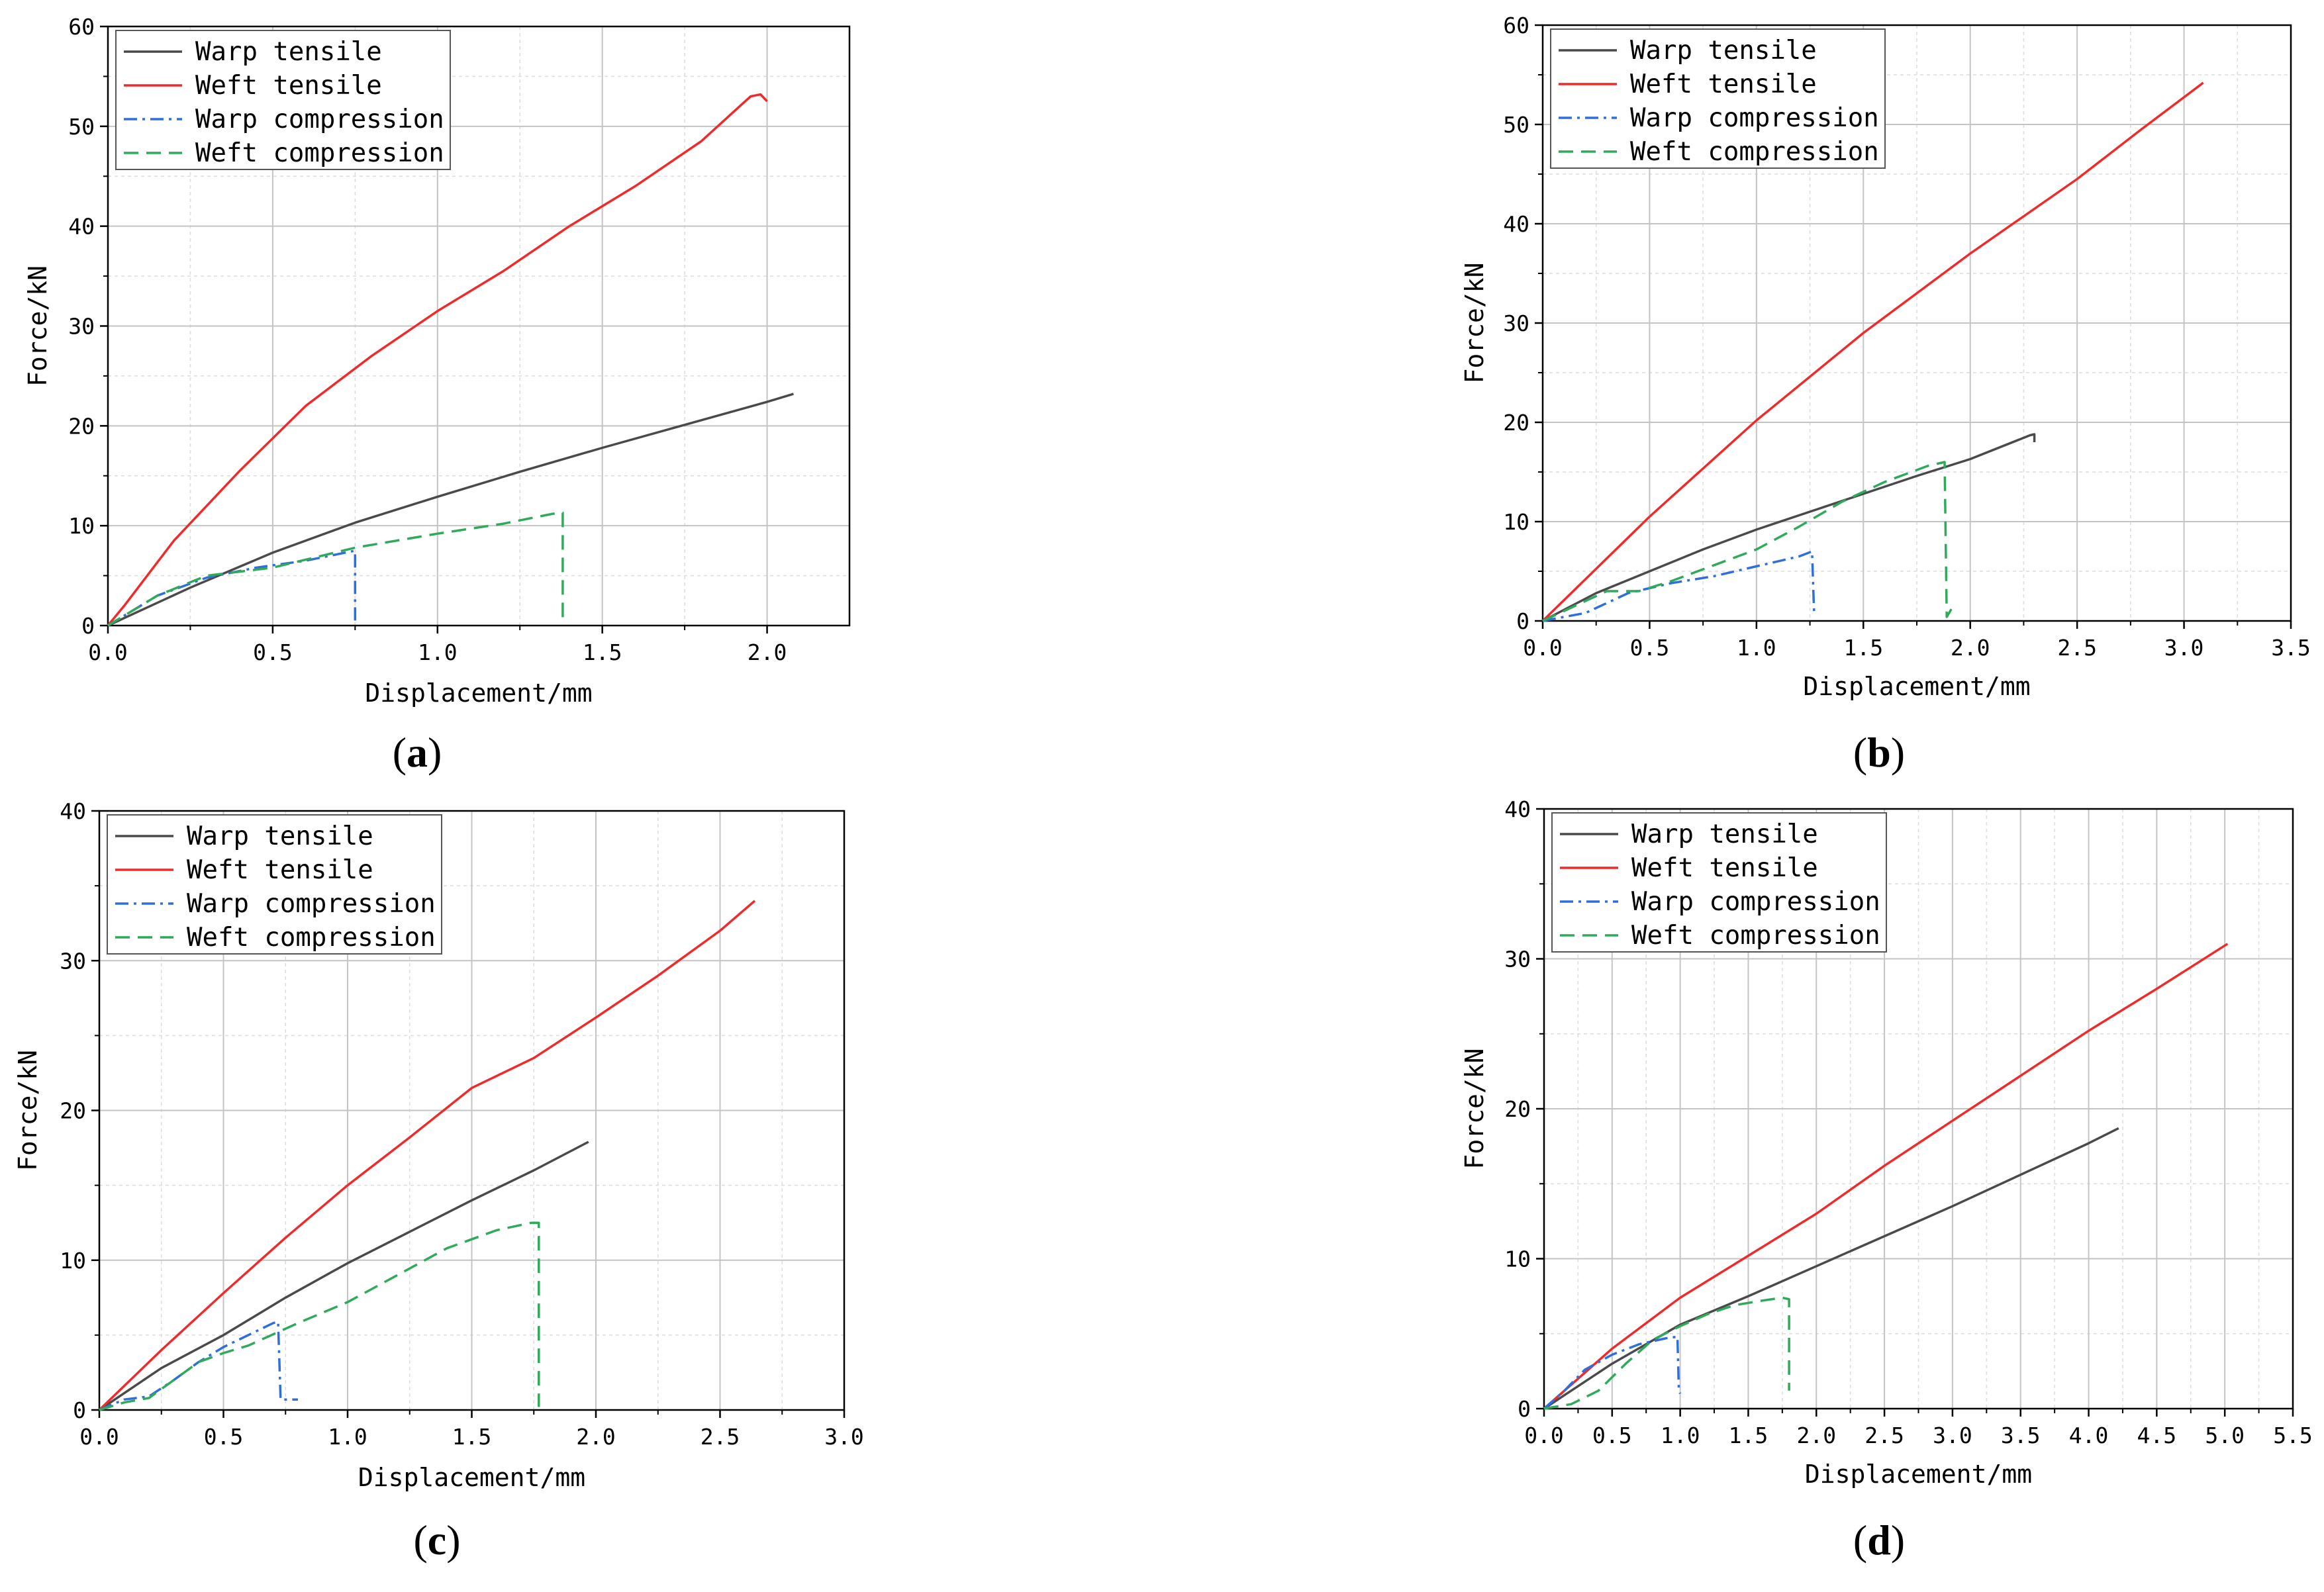 This screenshot has width=2324, height=1592. I want to click on x-tick-label: 5.5, so click(2293, 1436).